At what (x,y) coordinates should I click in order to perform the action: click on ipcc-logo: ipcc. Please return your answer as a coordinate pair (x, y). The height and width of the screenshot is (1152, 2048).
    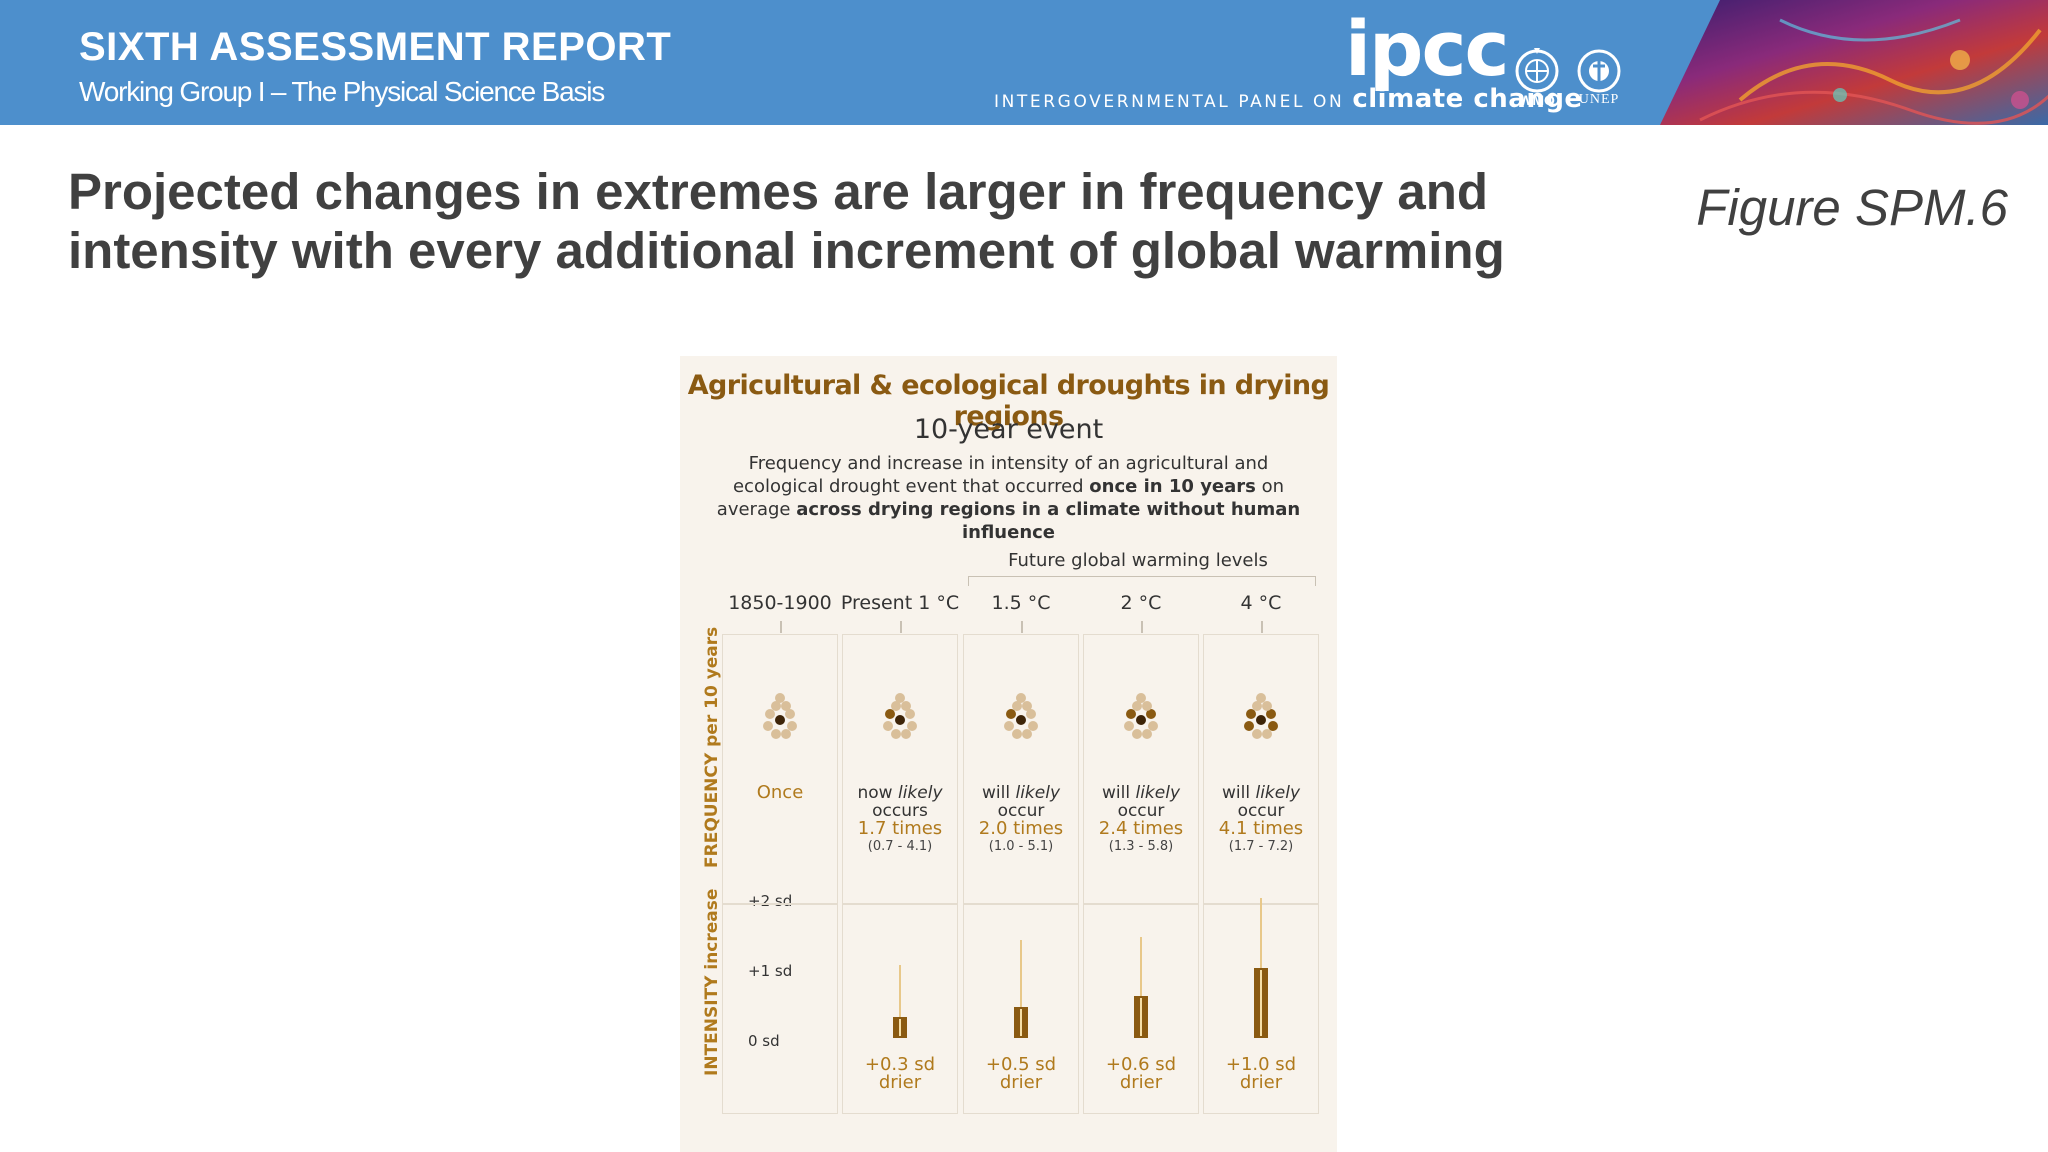
    Looking at the image, I should click on (1427, 48).